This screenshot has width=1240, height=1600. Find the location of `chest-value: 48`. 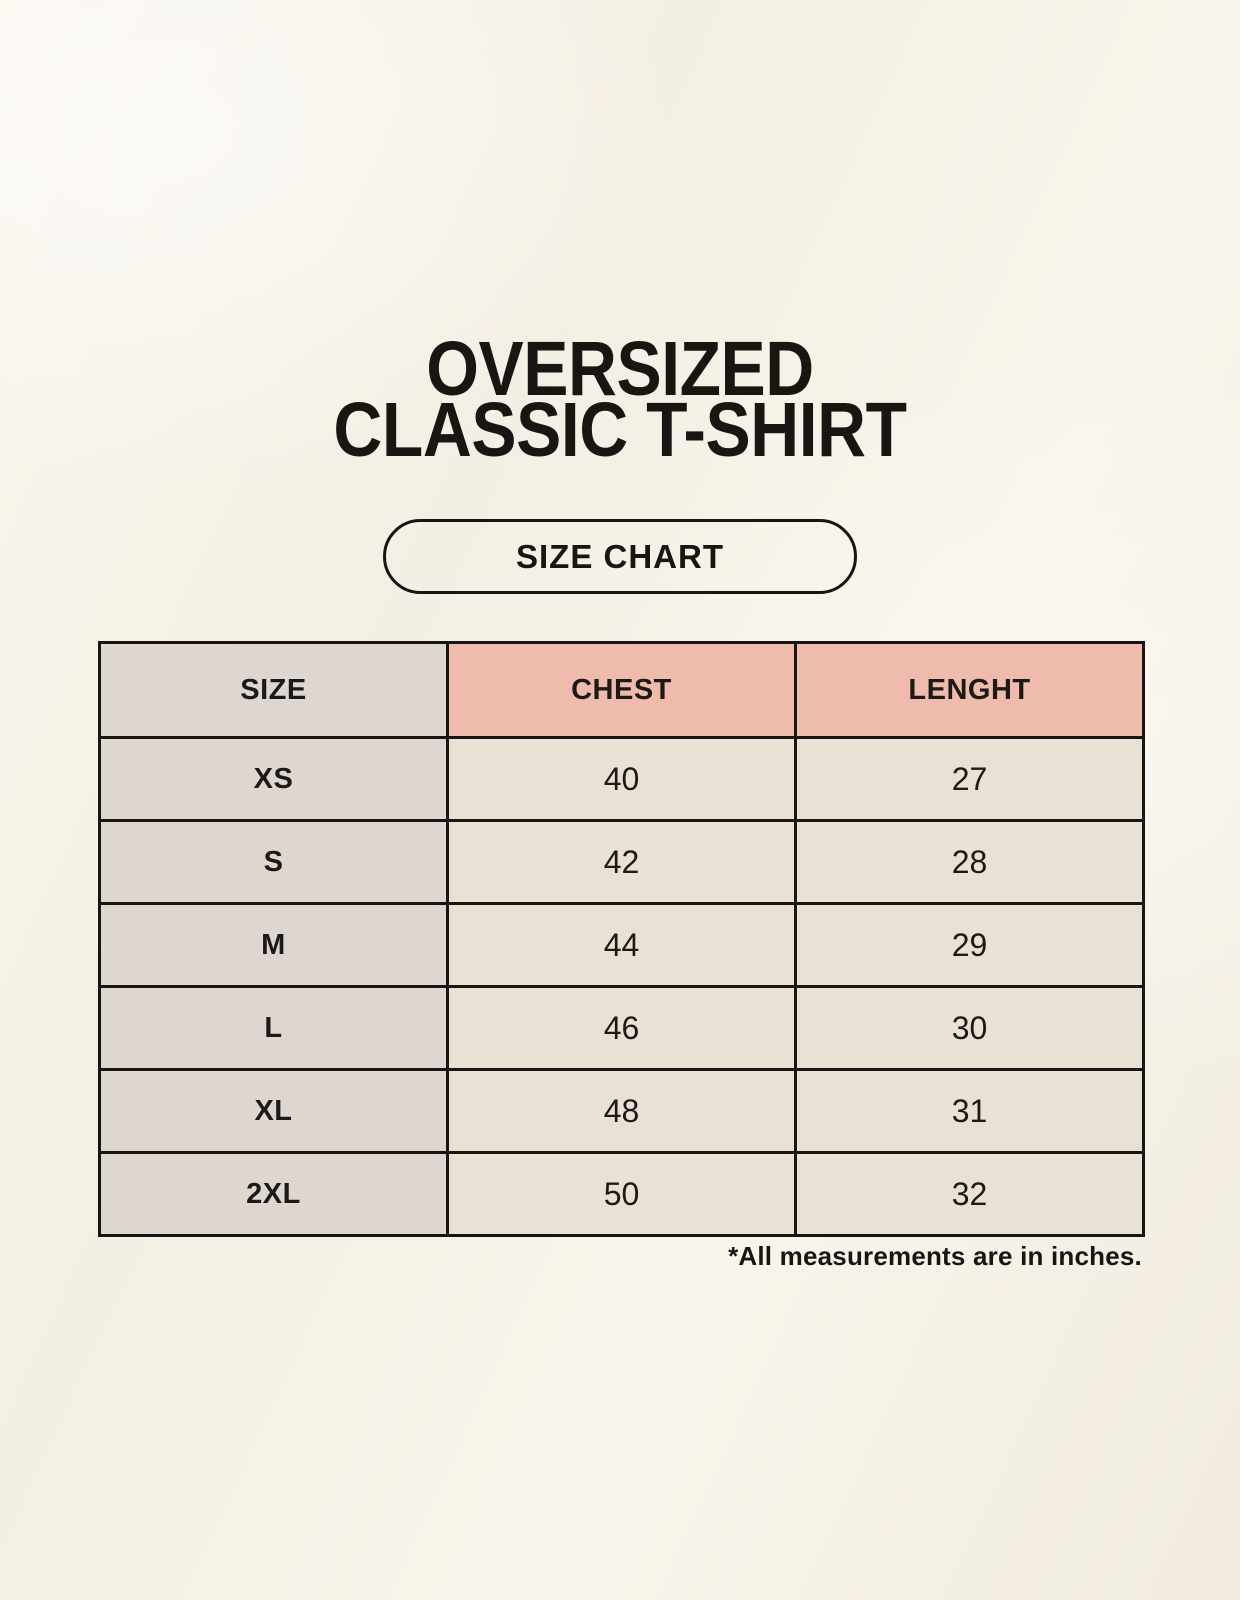

chest-value: 48 is located at coordinates (621, 1111).